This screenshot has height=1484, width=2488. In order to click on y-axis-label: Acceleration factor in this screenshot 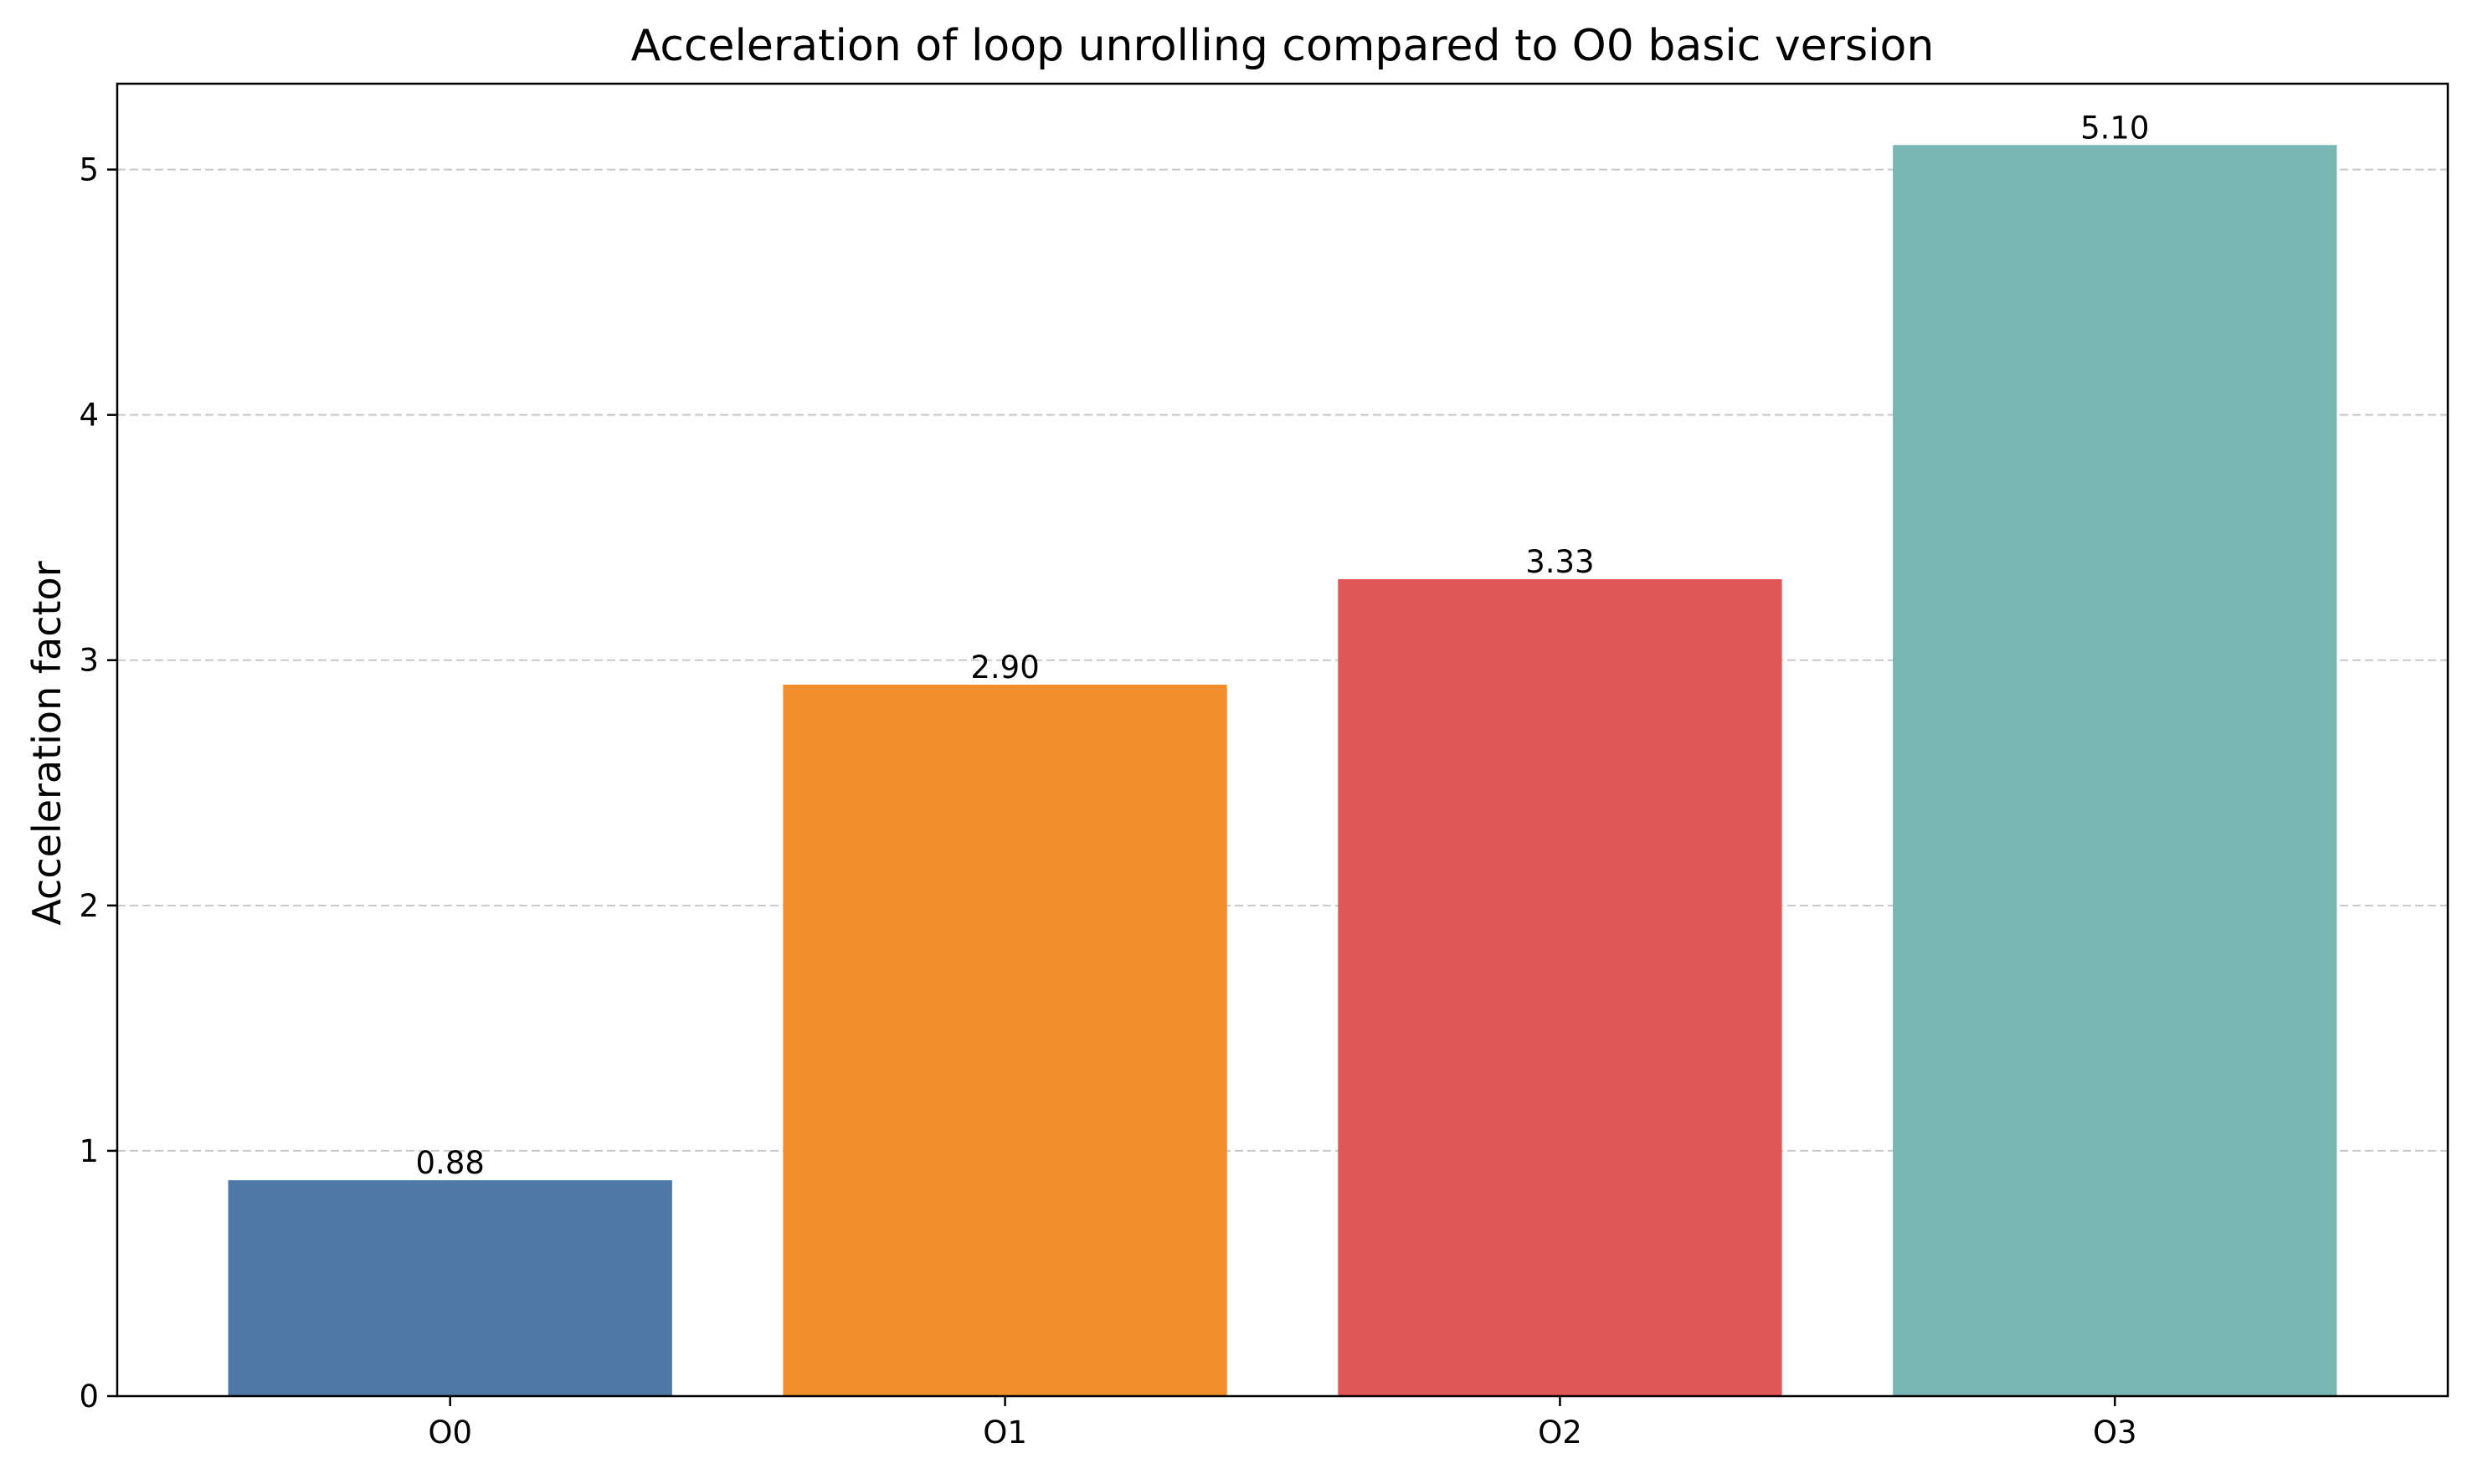, I will do `click(46, 743)`.